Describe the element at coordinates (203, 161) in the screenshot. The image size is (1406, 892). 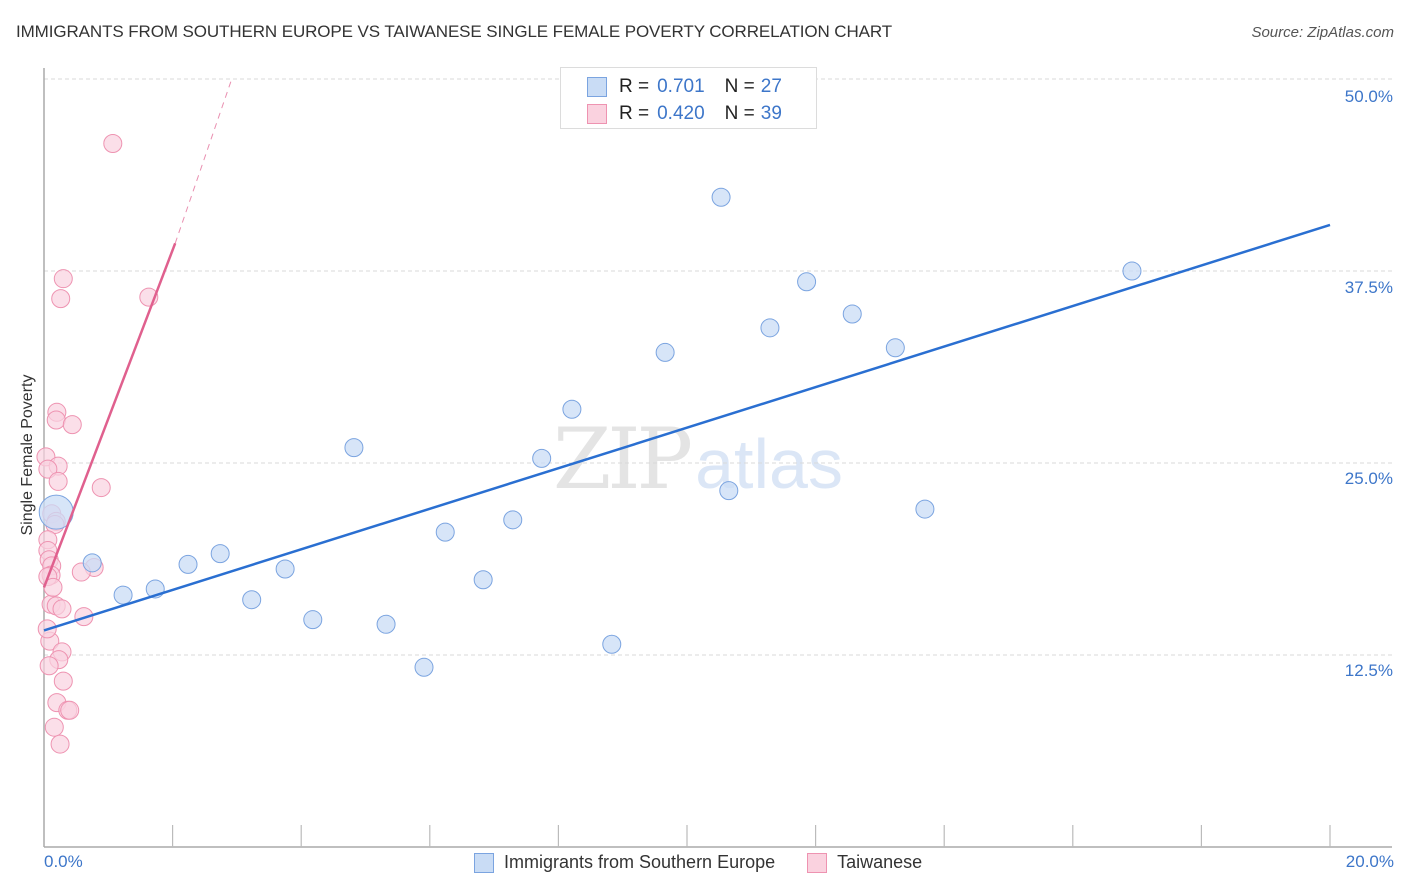
I see `taiwanese-trendline-extension` at that location.